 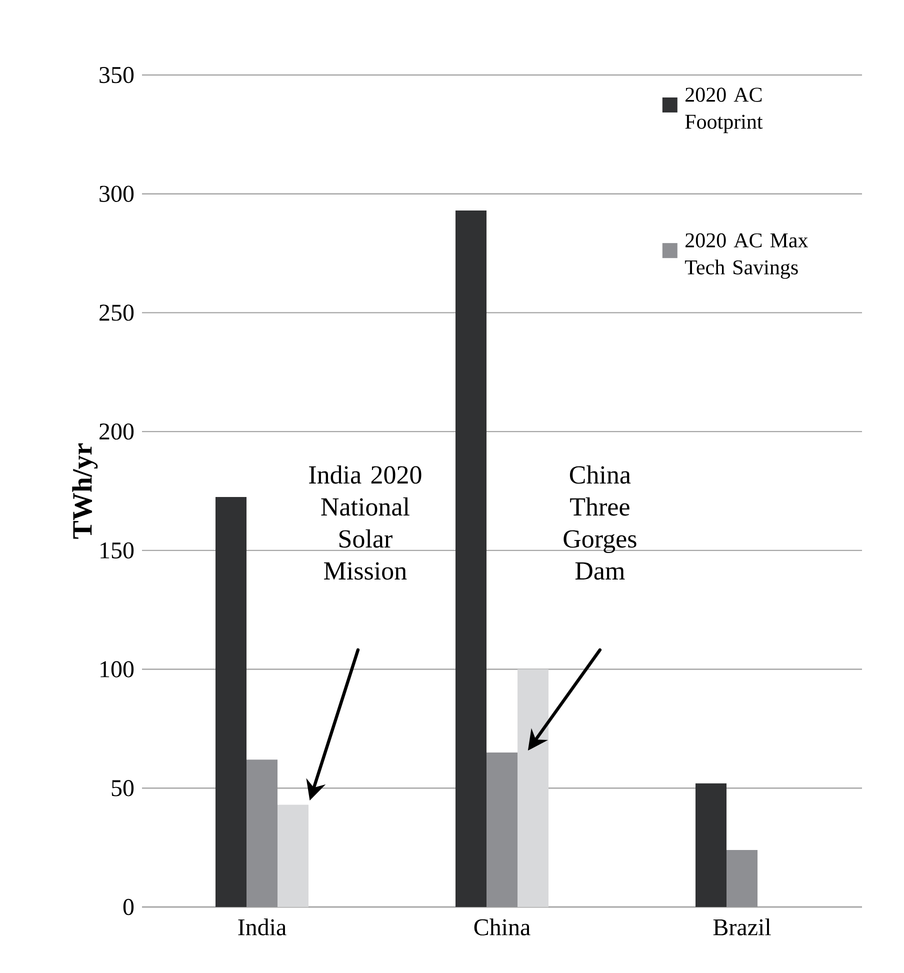 I want to click on annotation: India 2020 National Solar Mission, so click(x=365, y=522).